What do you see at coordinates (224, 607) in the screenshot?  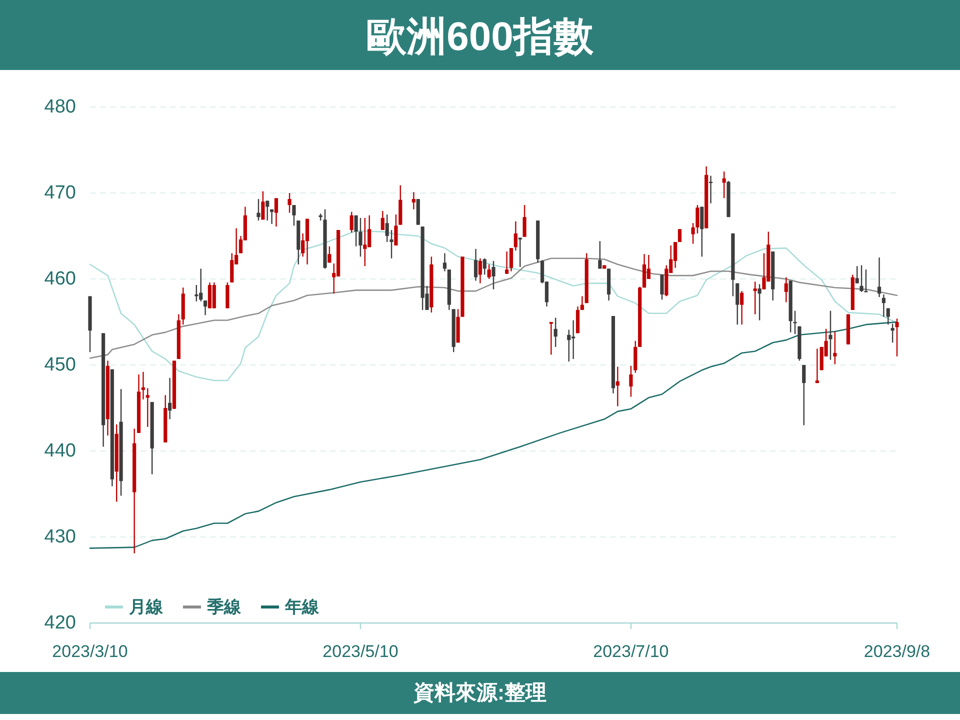 I see `legend-label: 季線` at bounding box center [224, 607].